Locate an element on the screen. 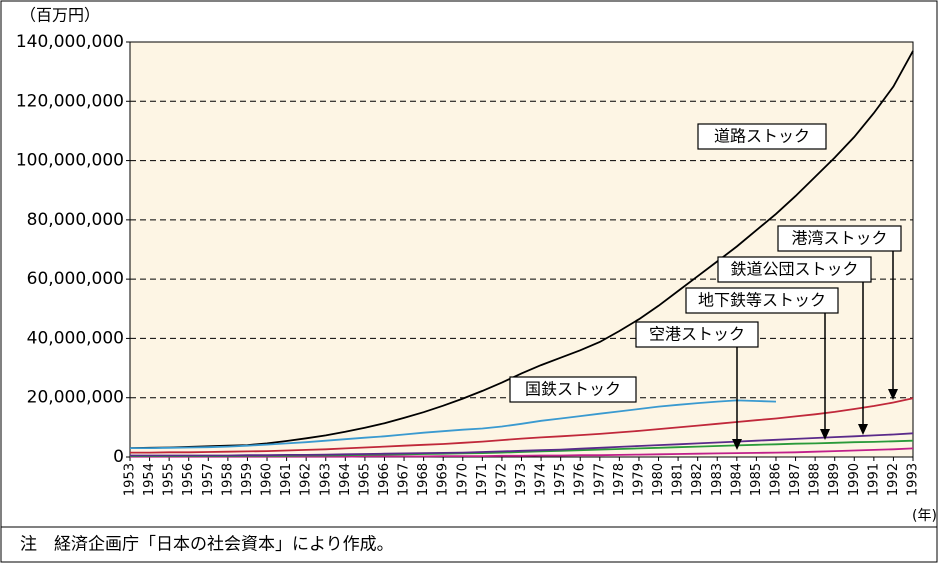 Image resolution: width=938 pixels, height=563 pixels. x-tick-label: 1958 is located at coordinates (227, 479).